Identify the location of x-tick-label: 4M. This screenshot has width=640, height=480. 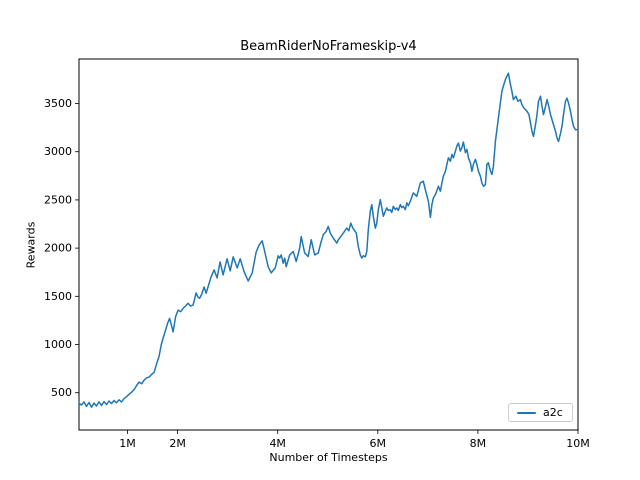
(277, 443).